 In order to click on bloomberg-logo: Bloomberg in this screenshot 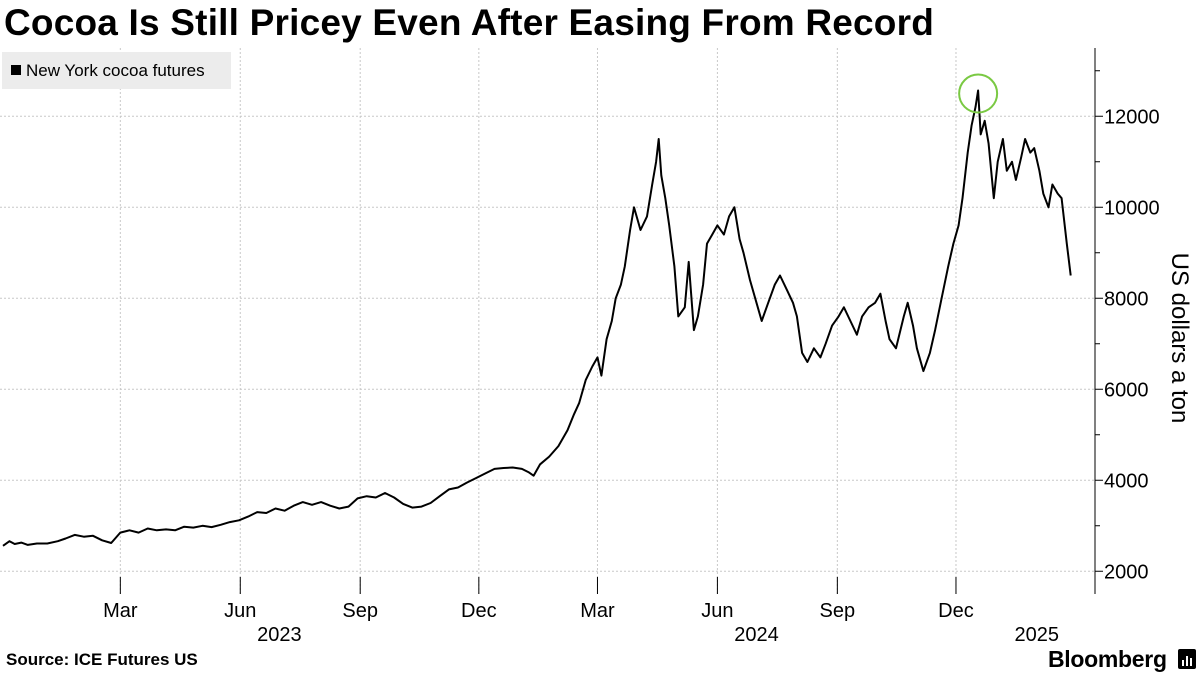, I will do `click(1107, 659)`.